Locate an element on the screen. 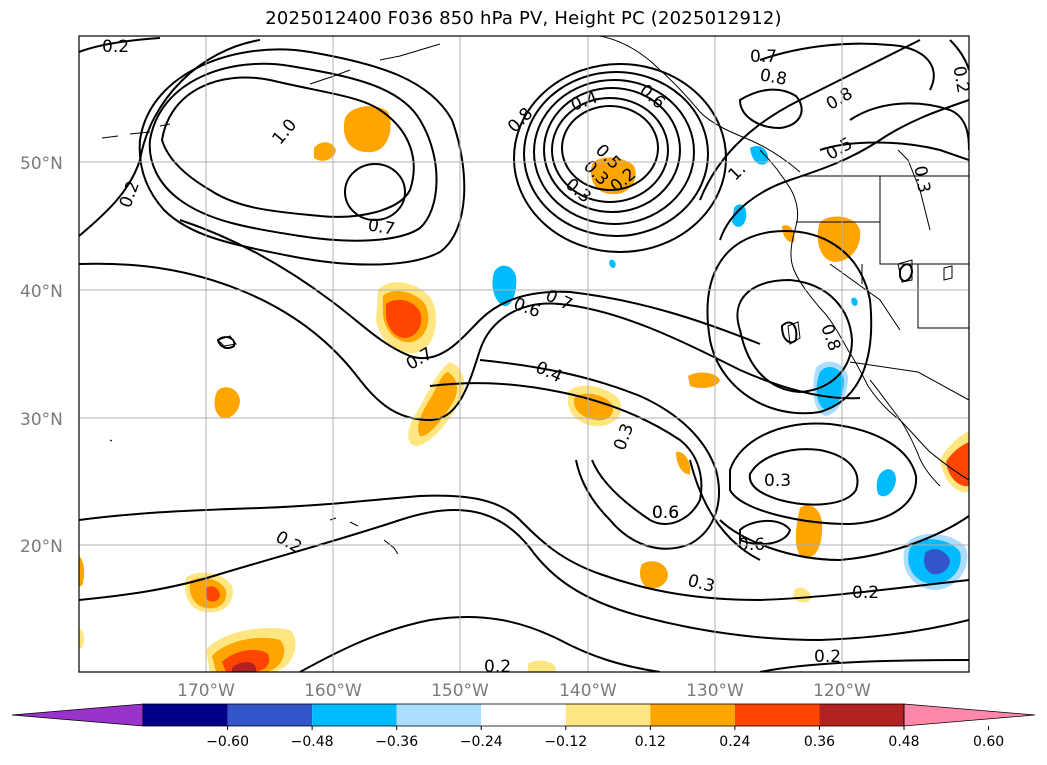  colorbar-tick-label: 0.60 is located at coordinates (988, 742).